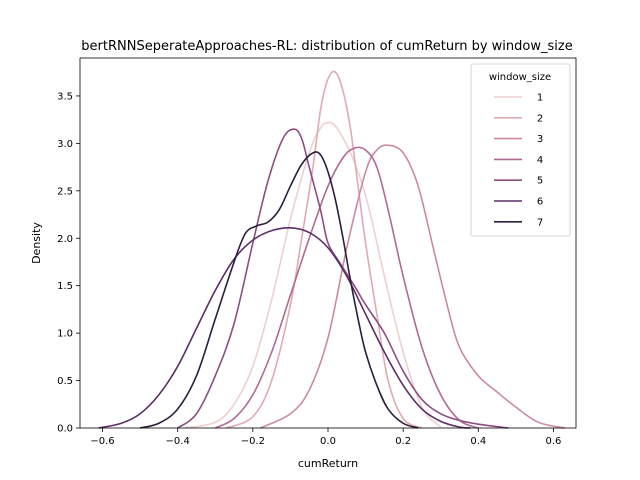  What do you see at coordinates (478, 441) in the screenshot?
I see `x-tick-label: 0.4` at bounding box center [478, 441].